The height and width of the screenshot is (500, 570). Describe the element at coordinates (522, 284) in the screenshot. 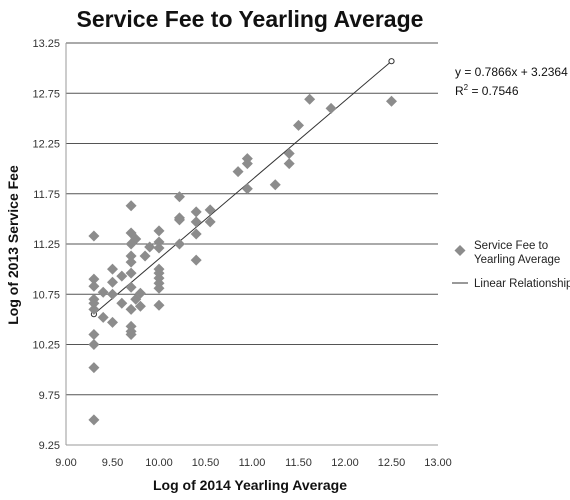

I see `legend-label-line: Linear Relationship` at that location.